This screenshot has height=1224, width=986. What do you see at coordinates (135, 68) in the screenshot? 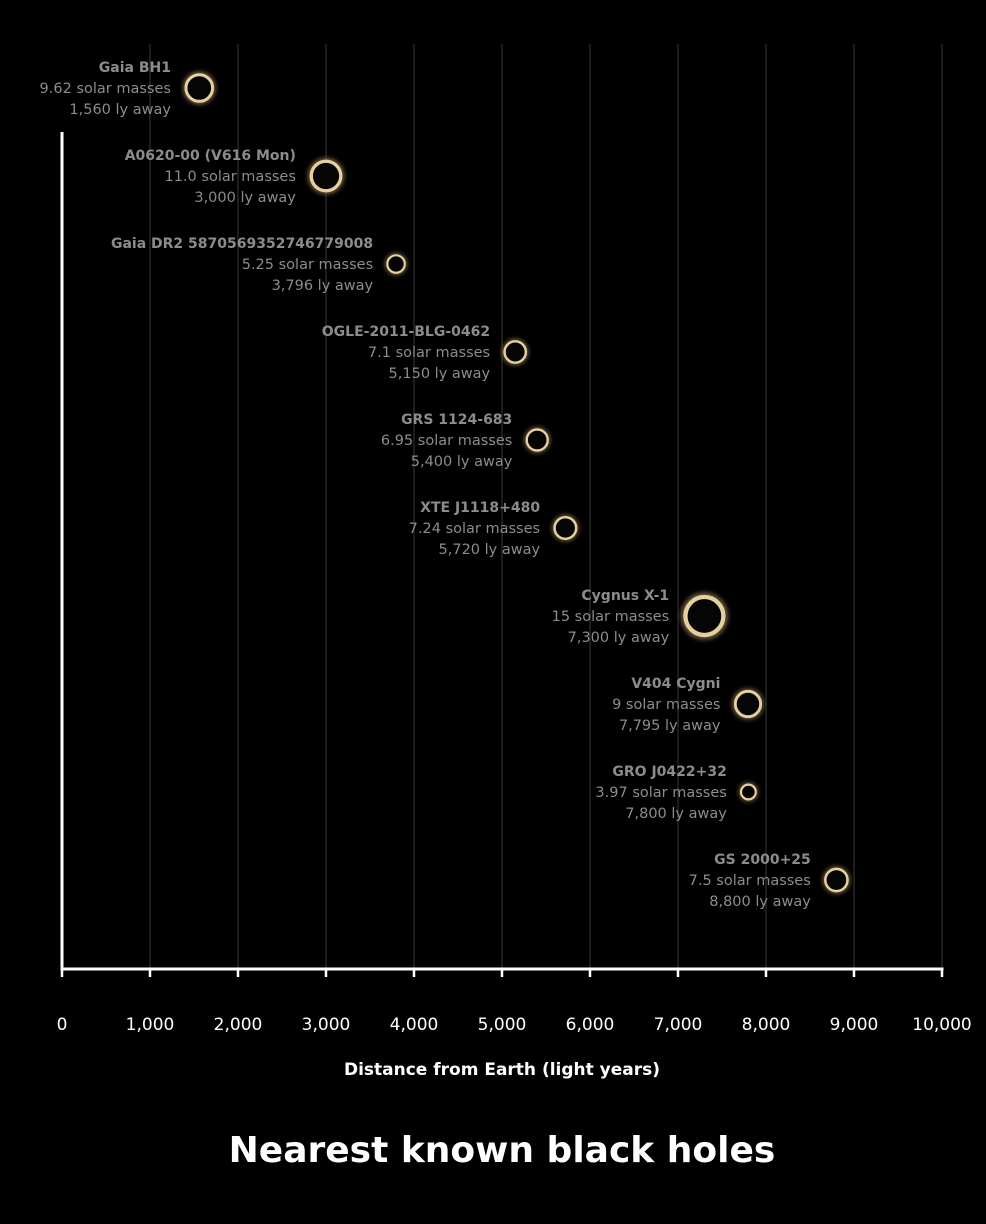
I see `black-hole-name: Gaia BH1` at bounding box center [135, 68].